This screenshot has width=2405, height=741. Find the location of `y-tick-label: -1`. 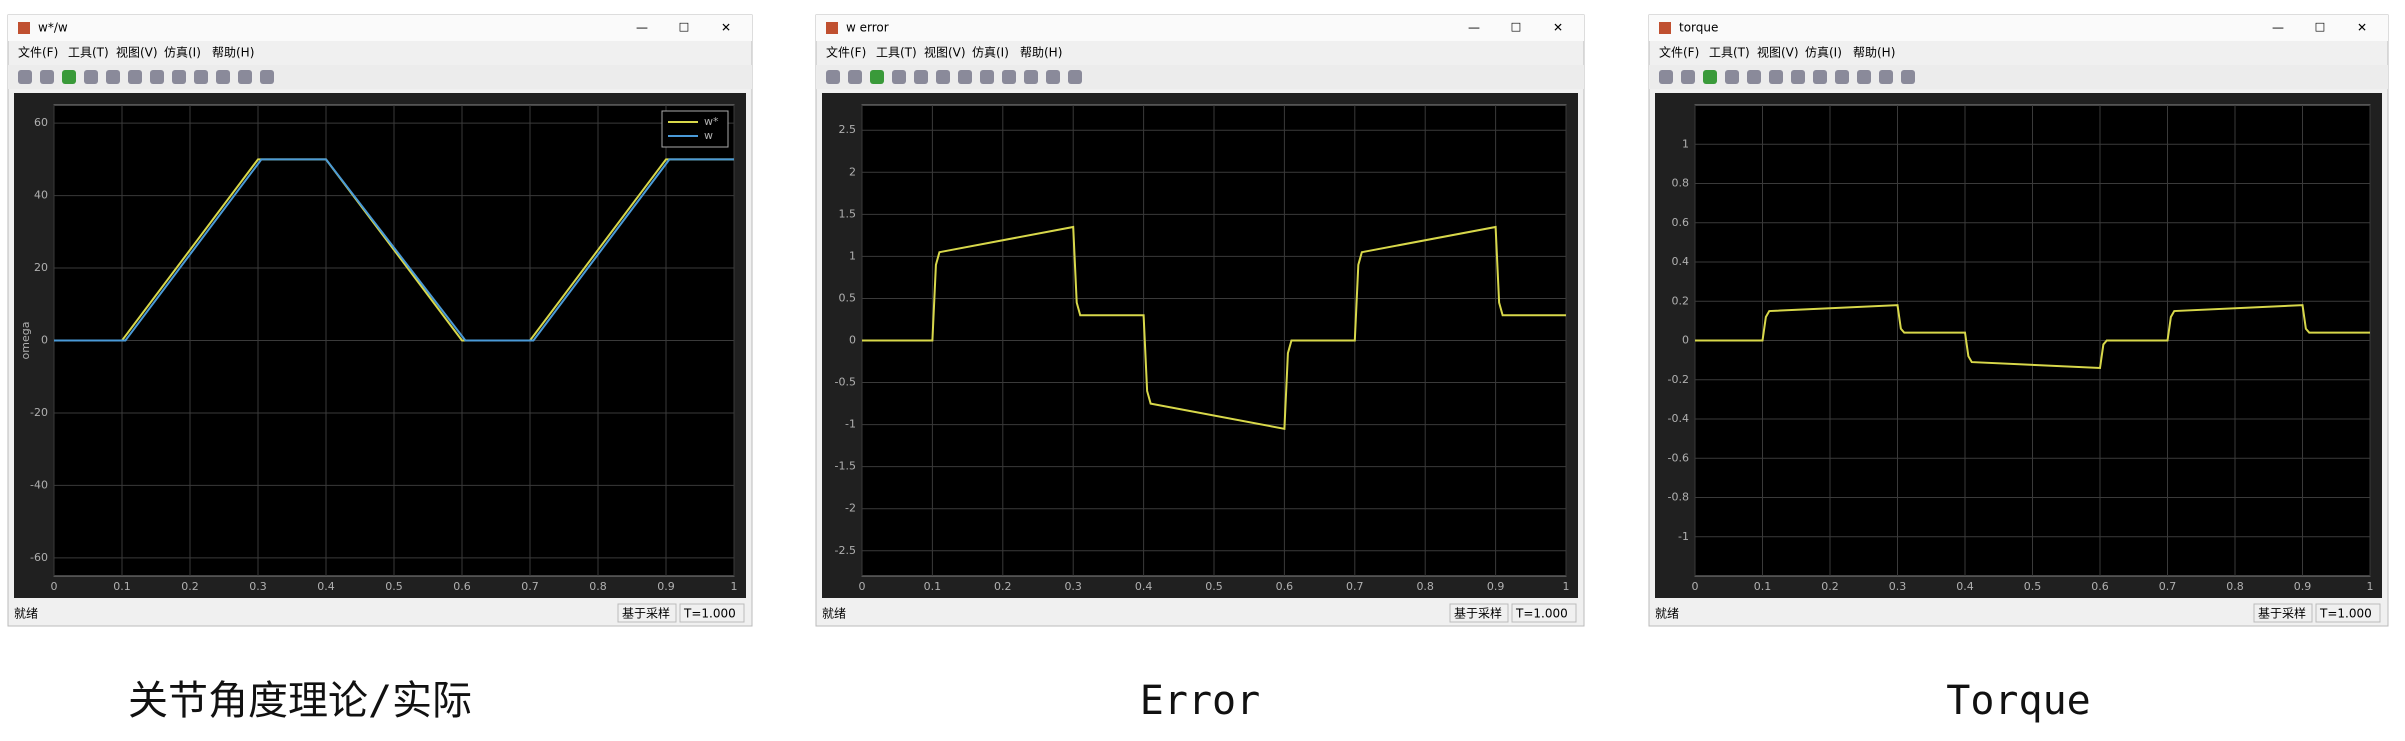

y-tick-label: -1 is located at coordinates (1683, 536).